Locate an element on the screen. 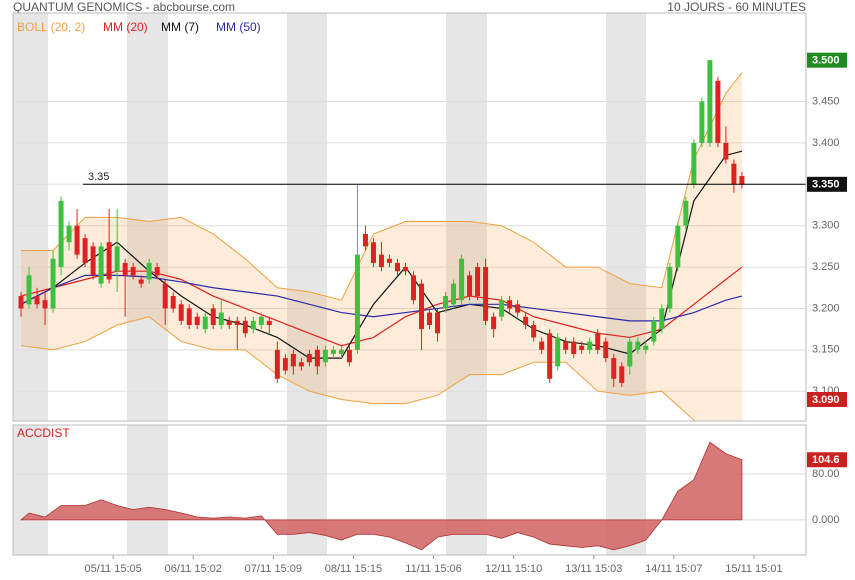 Image resolution: width=855 pixels, height=580 pixels. reference-label: 3.35 is located at coordinates (98, 177).